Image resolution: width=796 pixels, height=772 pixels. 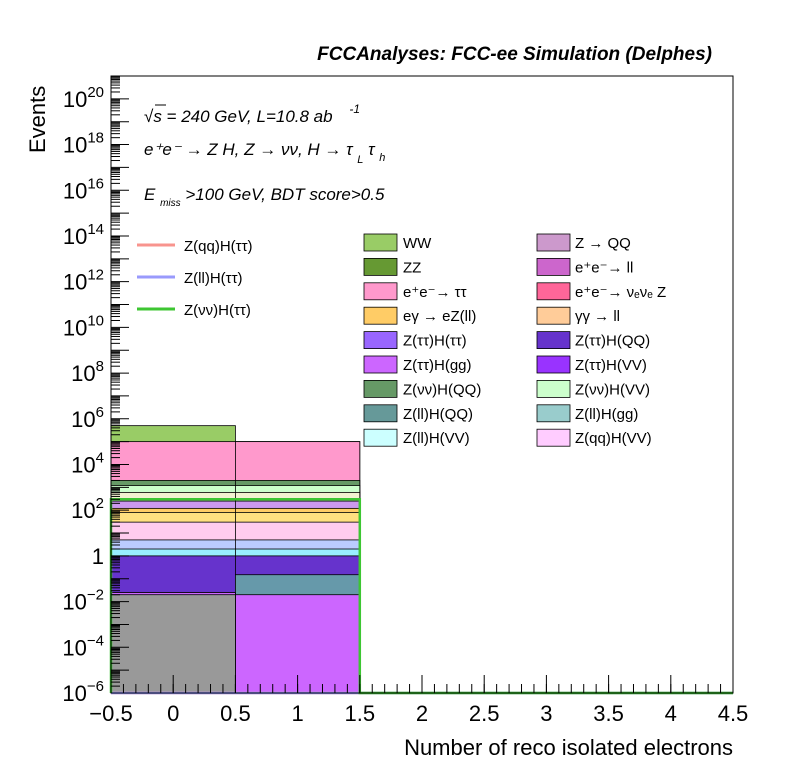 I want to click on legend-label: Z(ll)H(gg), so click(x=606, y=414).